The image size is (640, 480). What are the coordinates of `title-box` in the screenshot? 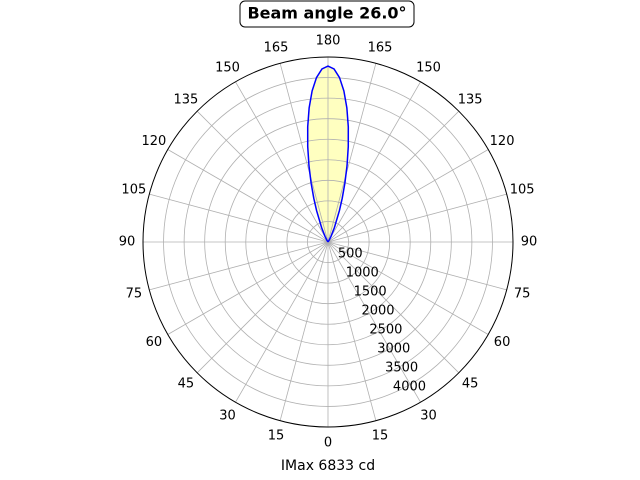 It's located at (327, 14).